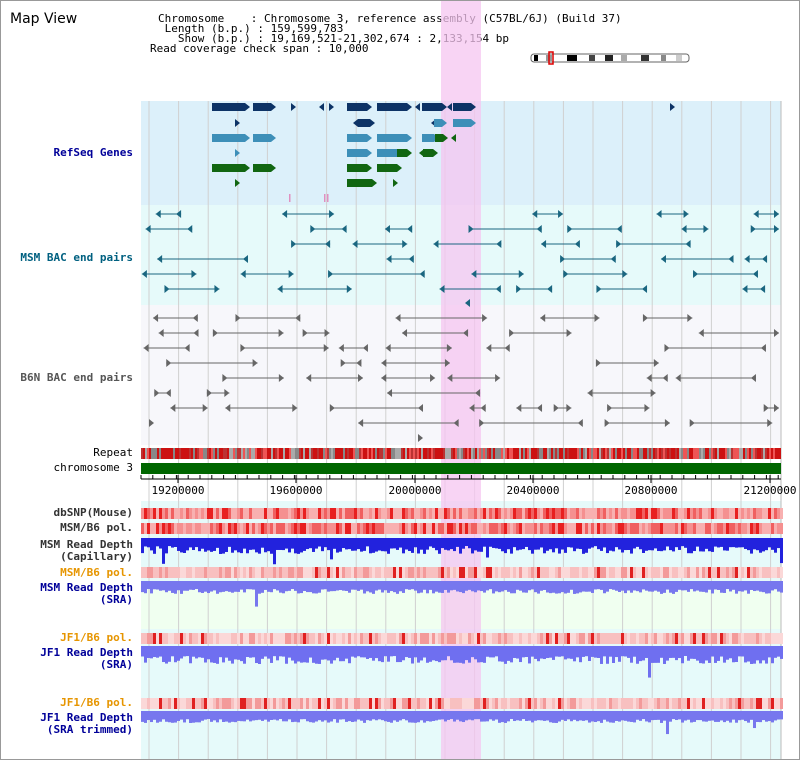 The image size is (800, 760). Describe the element at coordinates (86, 652) in the screenshot. I see `track-label-jf1-depth-sra: JF1 Read Depth` at that location.